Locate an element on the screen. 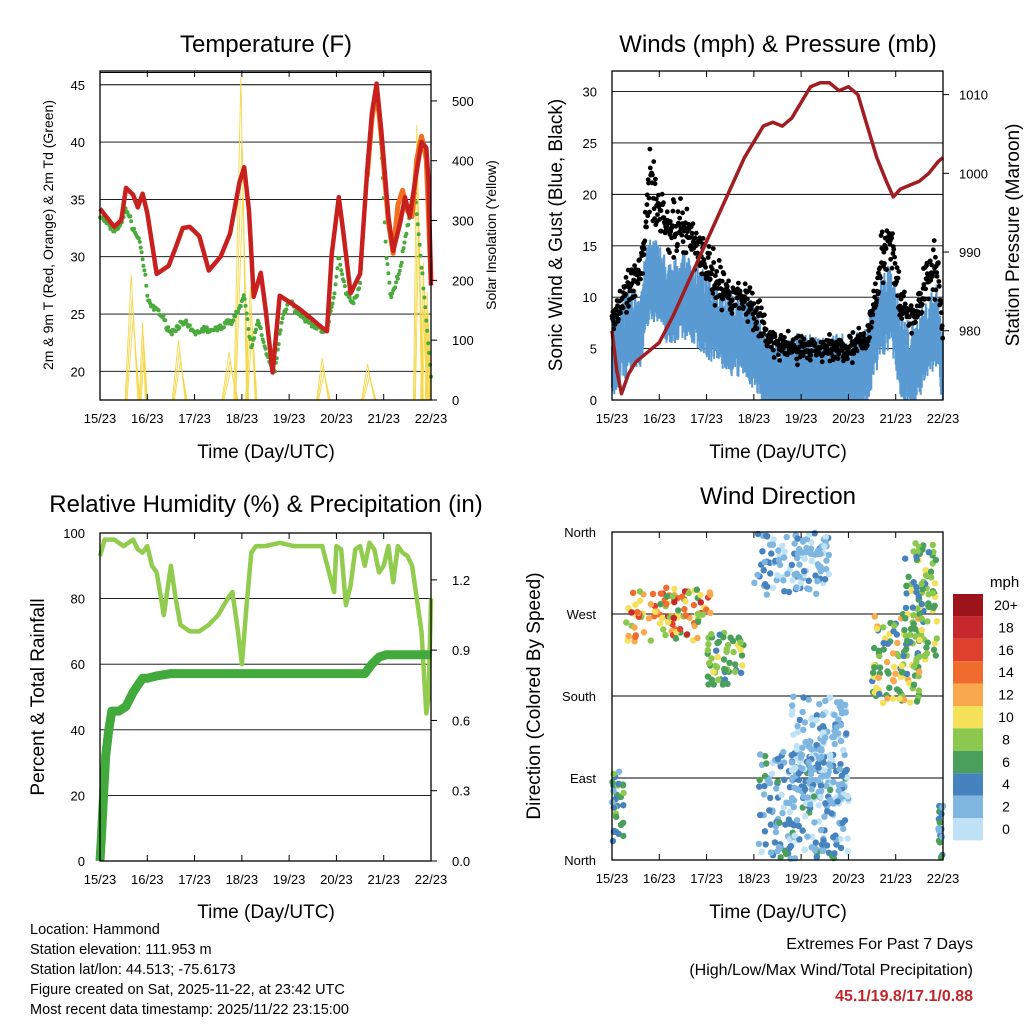 The width and height of the screenshot is (1024, 1024). humidity-y2-tick-label: 0.6 is located at coordinates (461, 720).